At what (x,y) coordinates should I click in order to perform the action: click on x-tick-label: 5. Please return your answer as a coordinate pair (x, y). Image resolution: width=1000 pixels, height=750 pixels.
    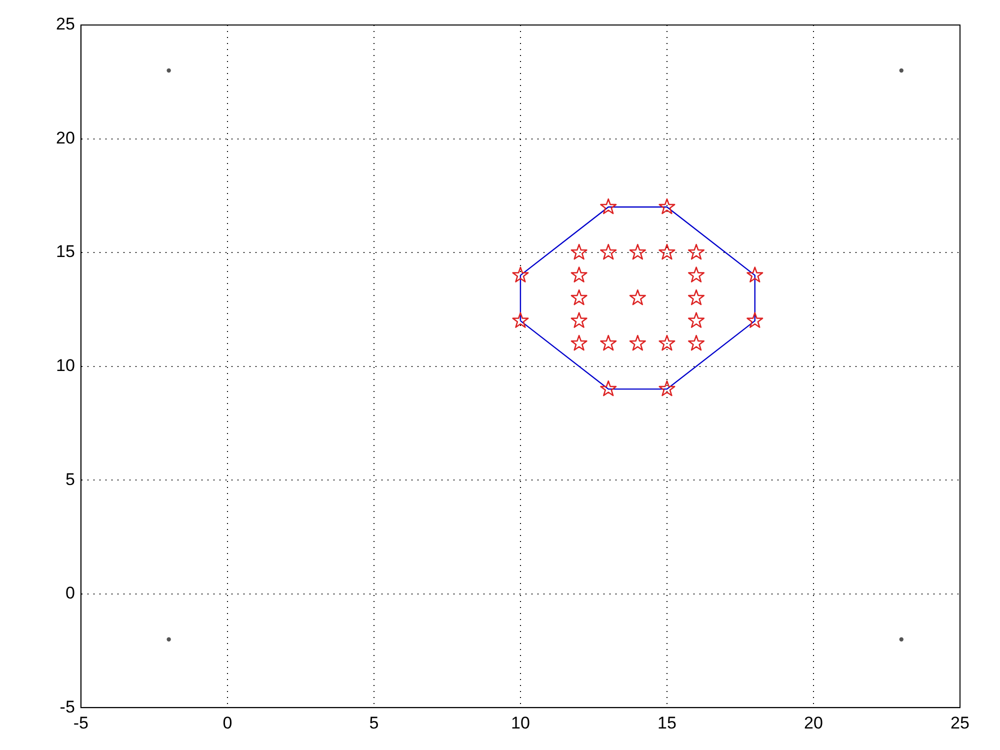
    Looking at the image, I should click on (374, 722).